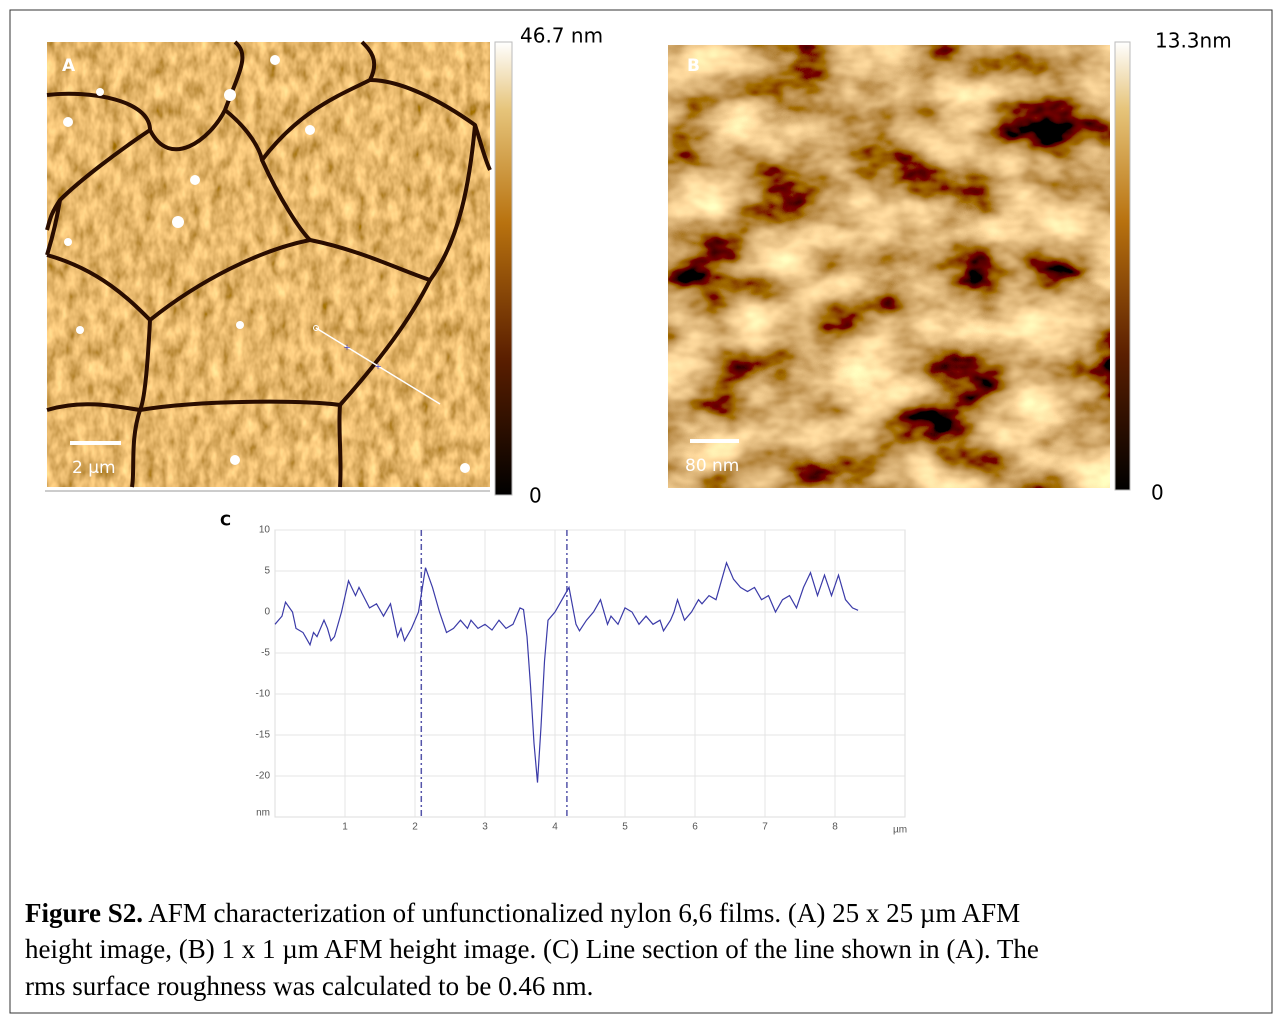  What do you see at coordinates (265, 530) in the screenshot?
I see `y-tick-label: 10` at bounding box center [265, 530].